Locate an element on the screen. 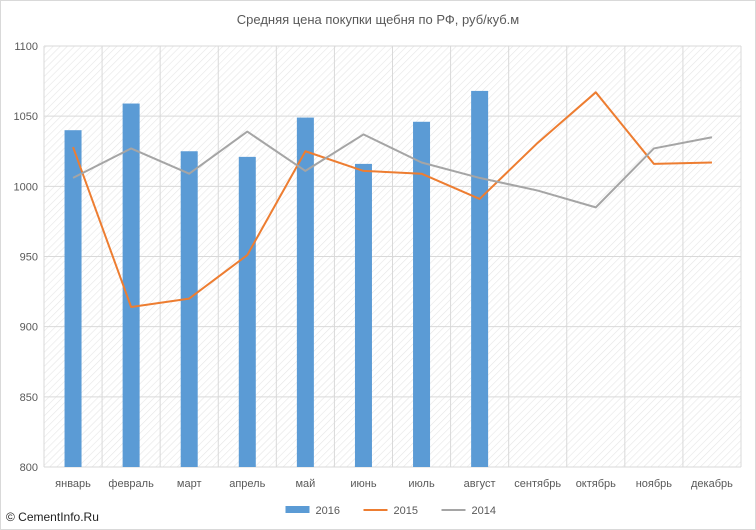  x-tick-label: июнь is located at coordinates (363, 484).